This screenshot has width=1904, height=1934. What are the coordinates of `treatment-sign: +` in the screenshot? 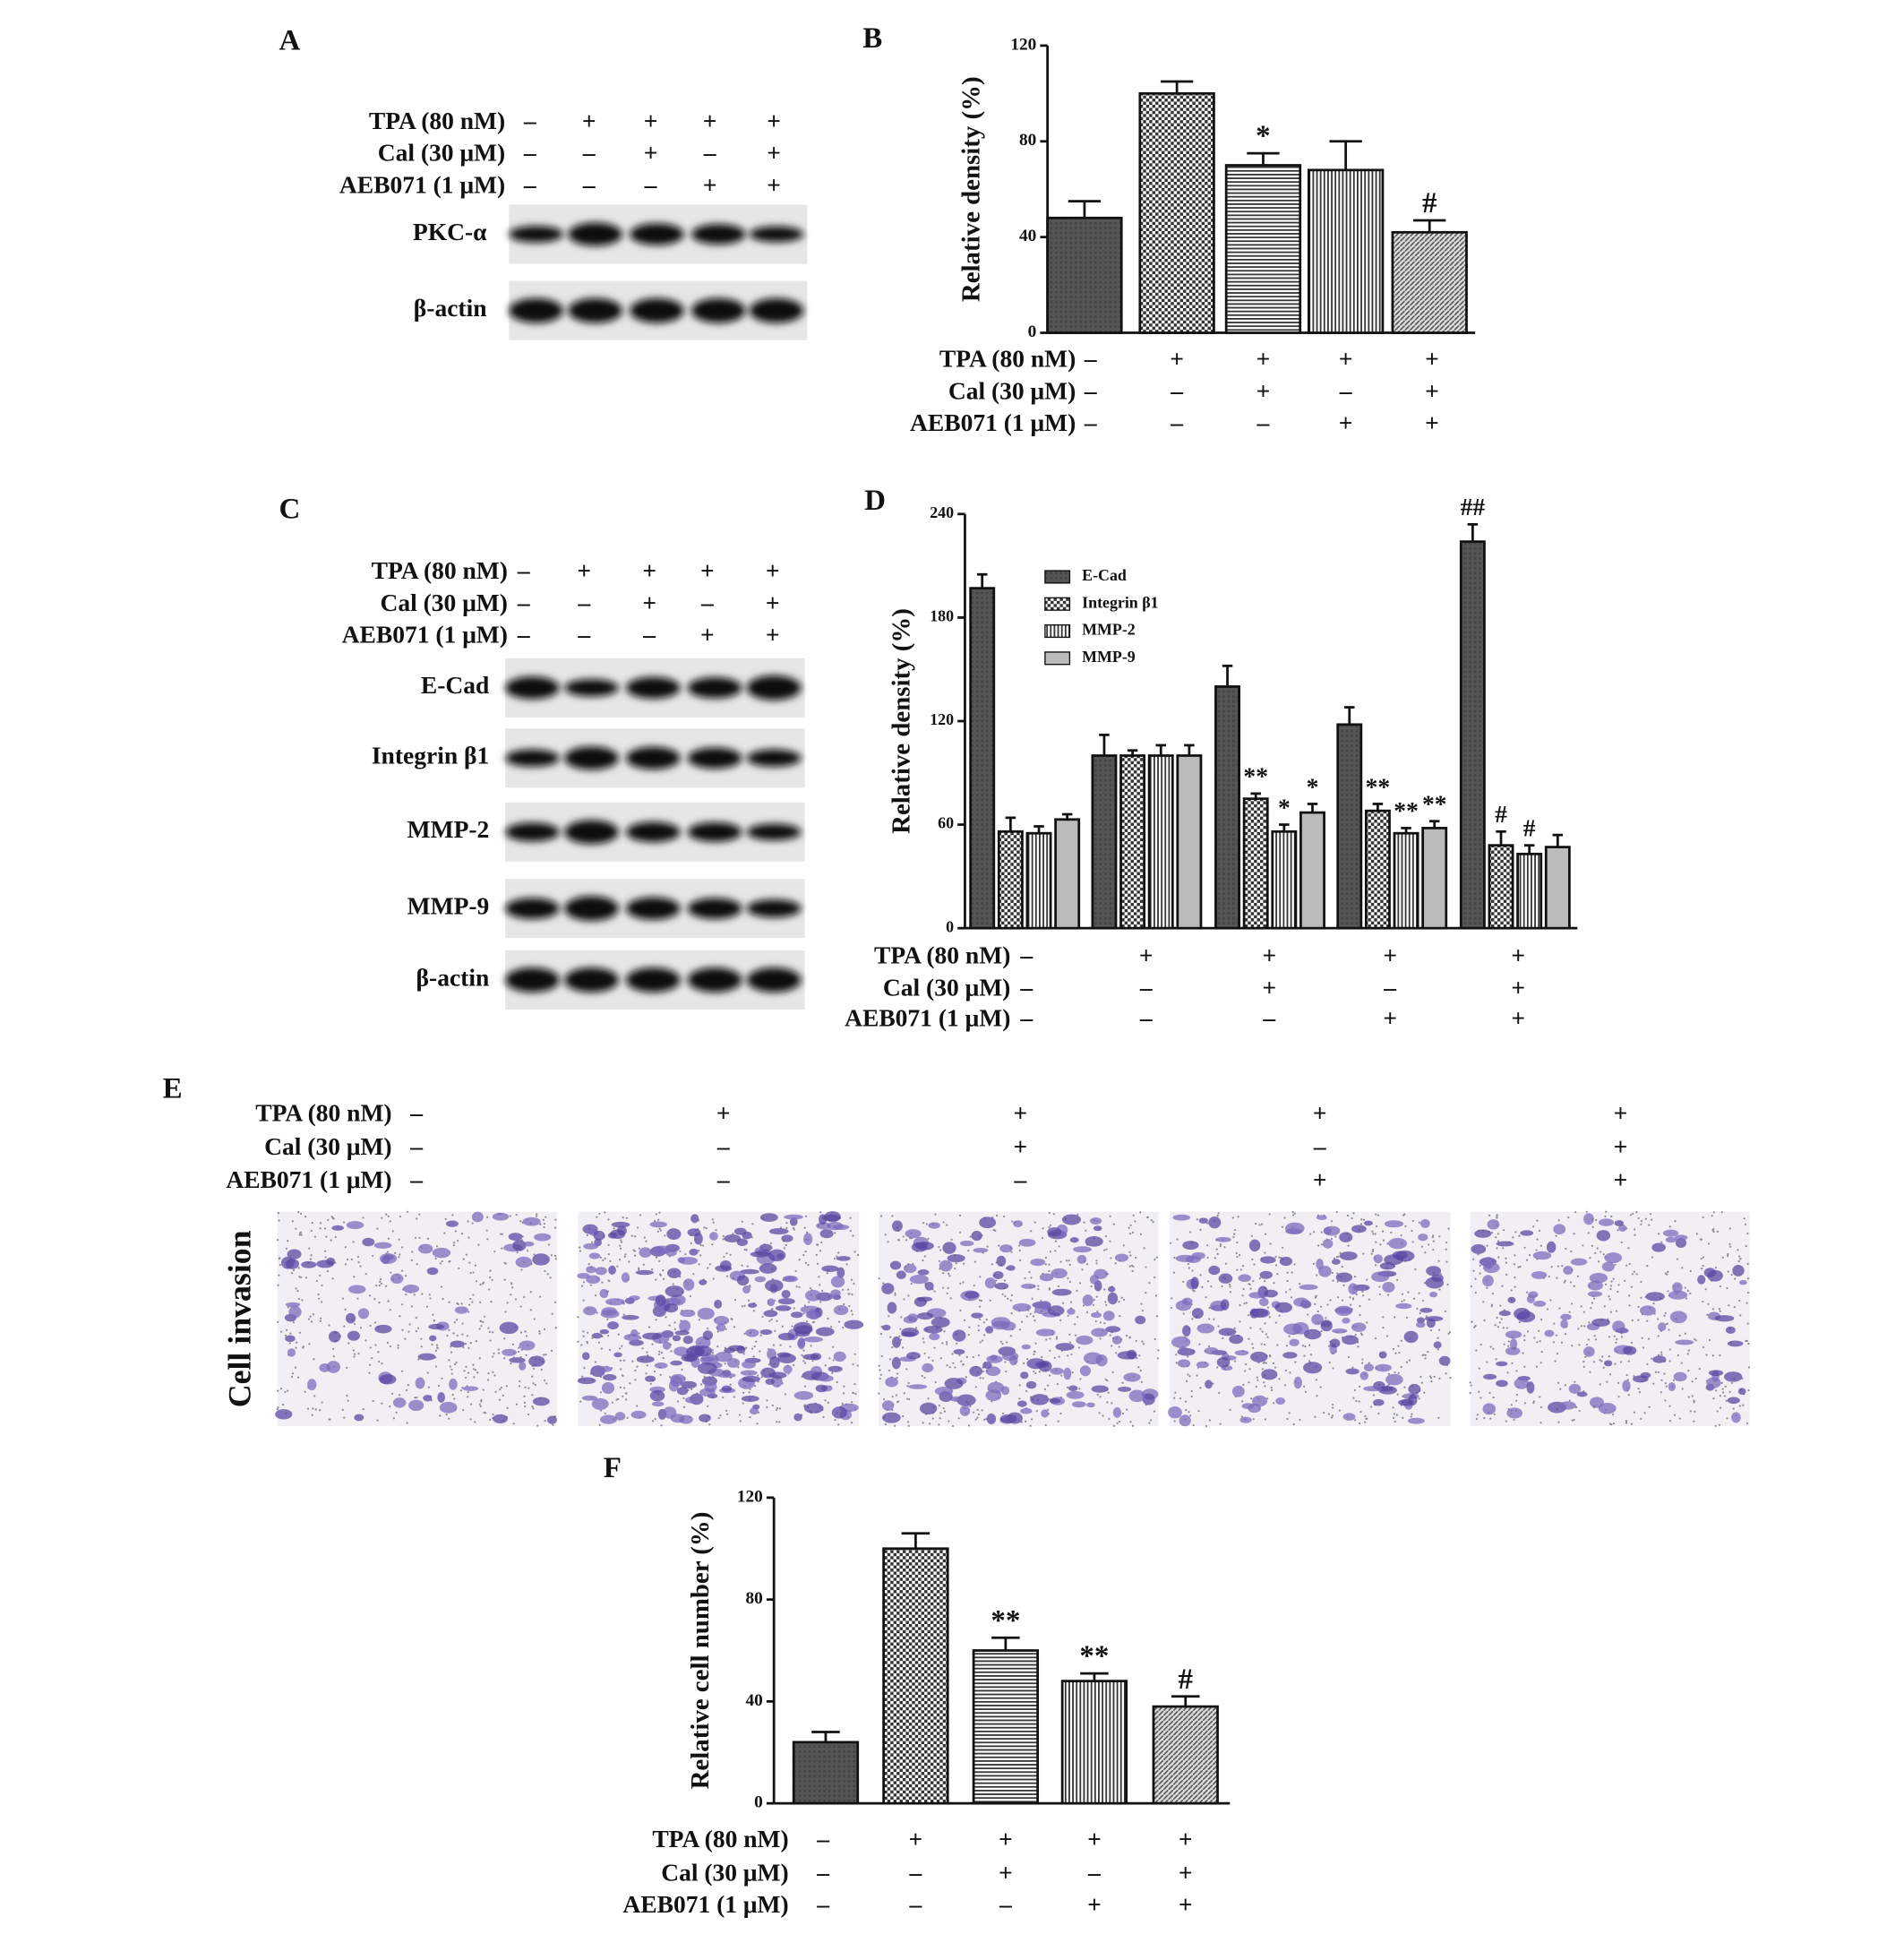 It's located at (1320, 1179).